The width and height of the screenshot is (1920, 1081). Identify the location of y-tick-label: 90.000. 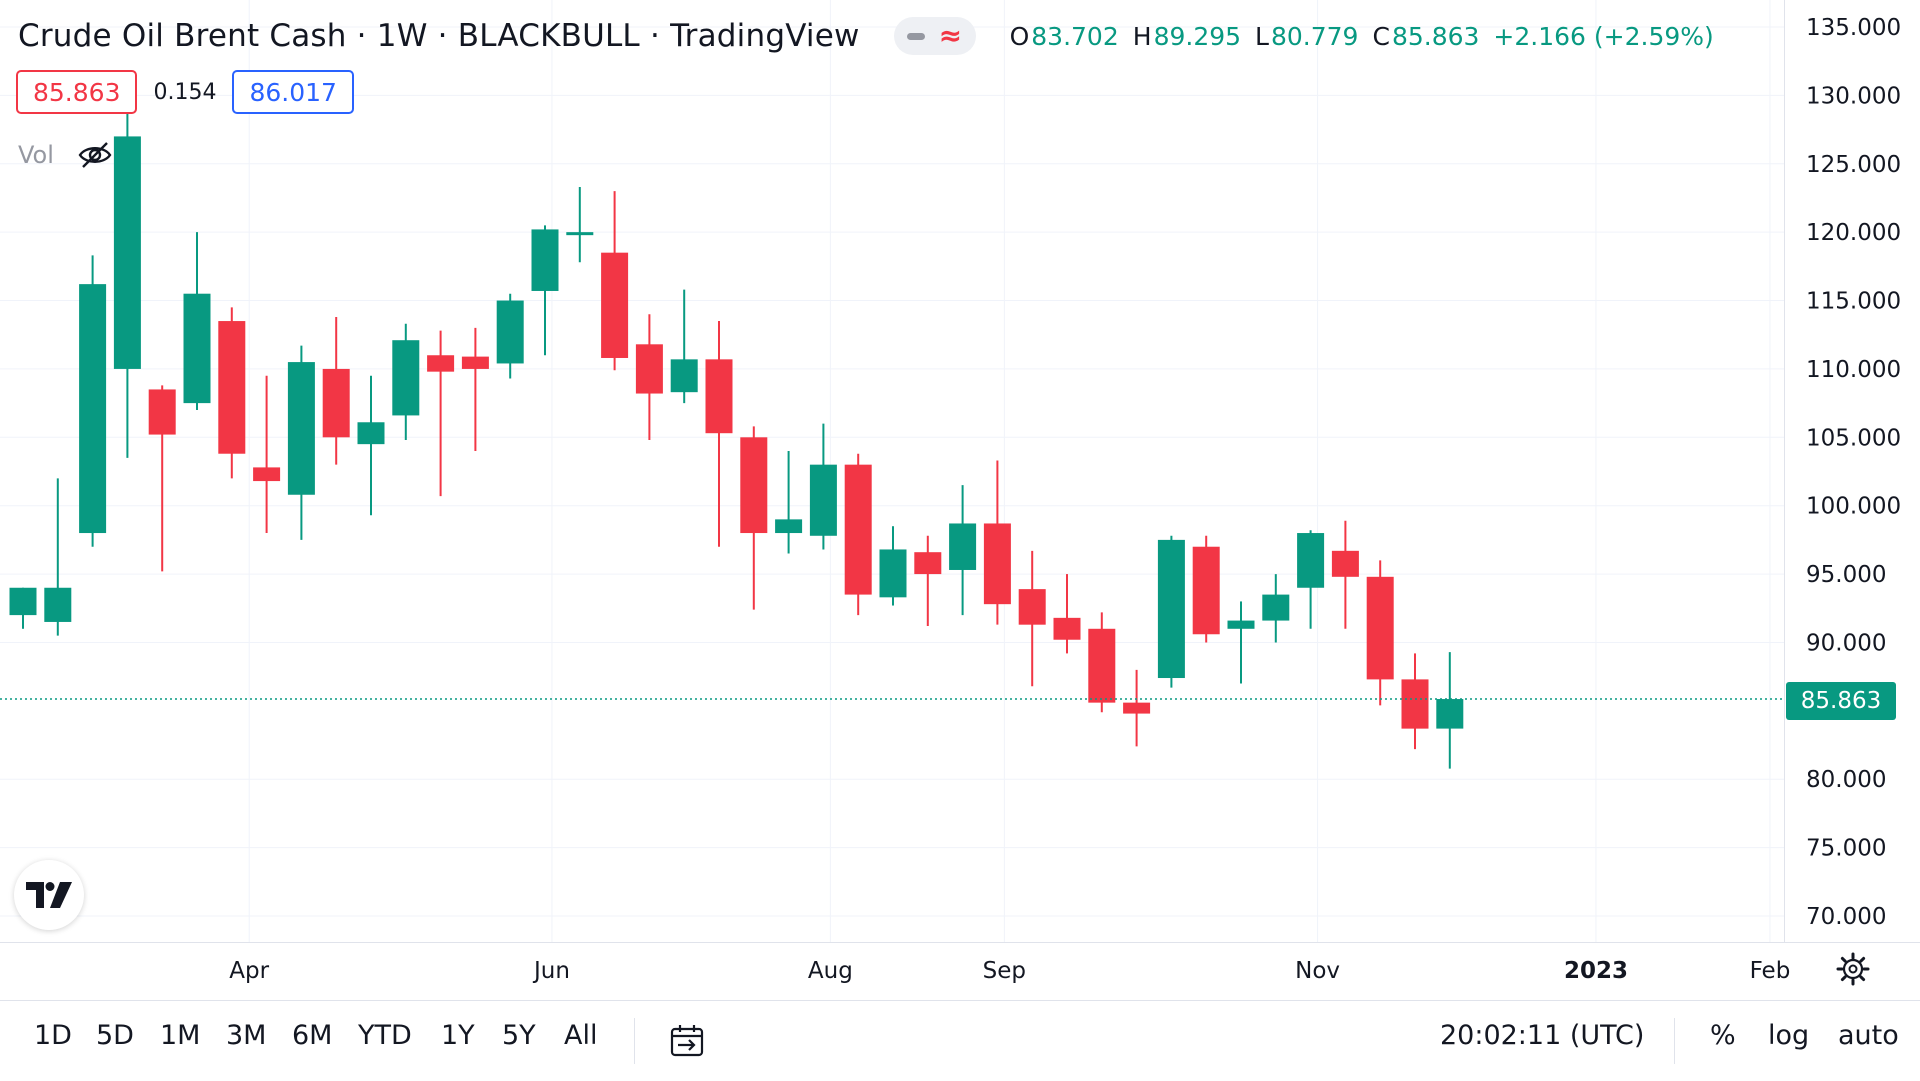
(1846, 643).